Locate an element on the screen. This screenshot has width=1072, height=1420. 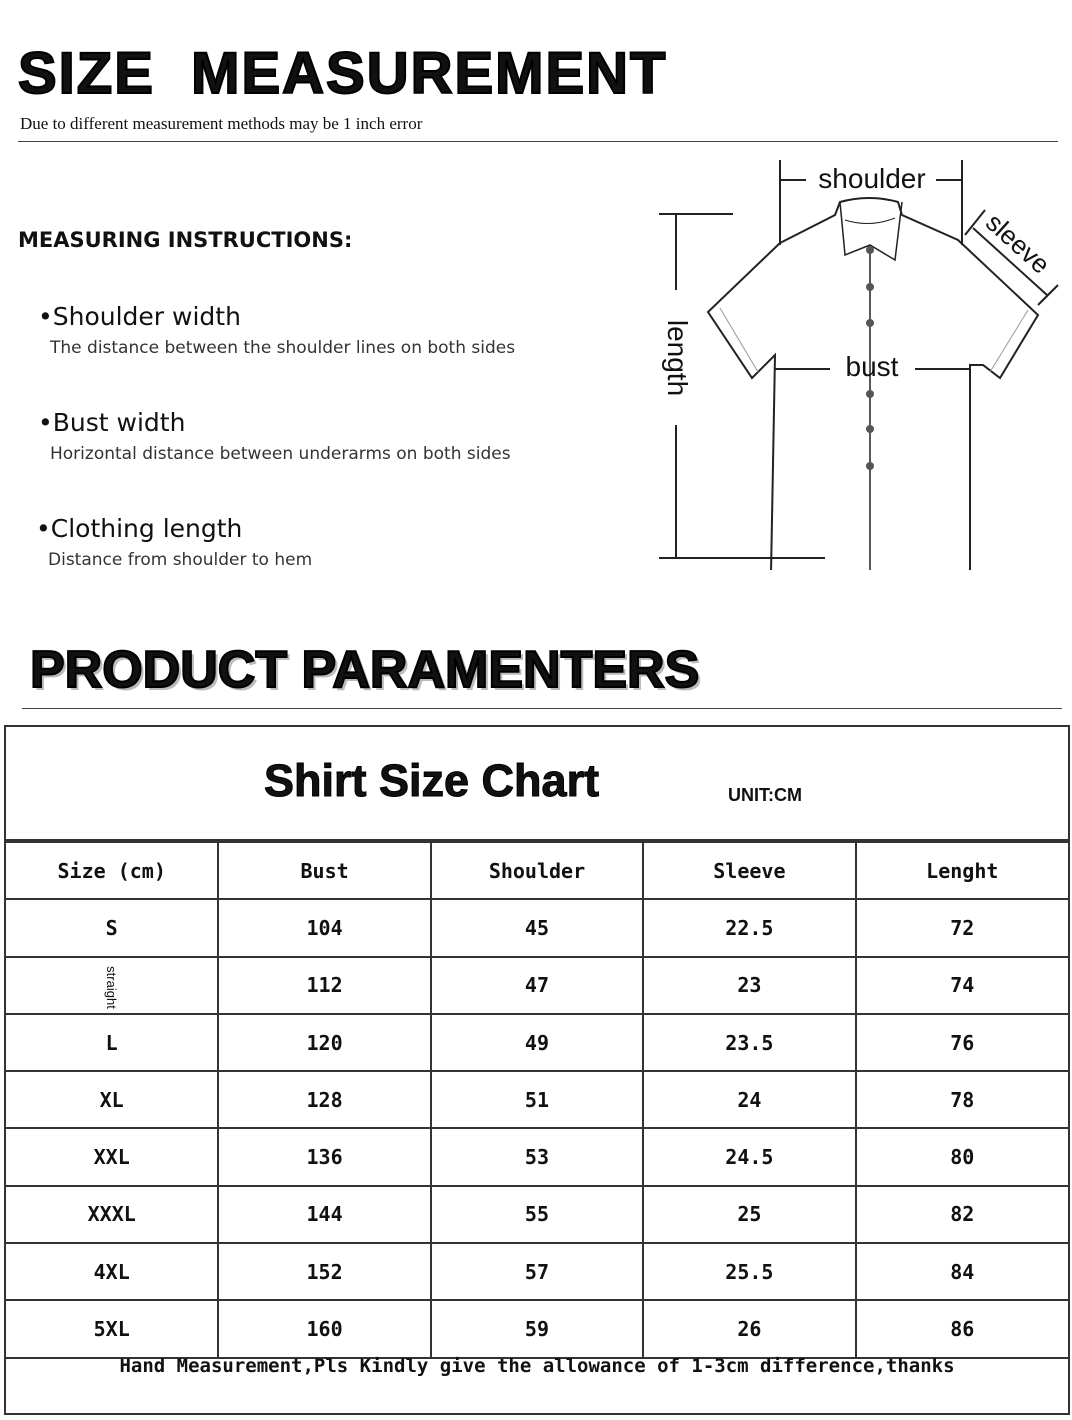
cell-text: 74 is located at coordinates (962, 985).